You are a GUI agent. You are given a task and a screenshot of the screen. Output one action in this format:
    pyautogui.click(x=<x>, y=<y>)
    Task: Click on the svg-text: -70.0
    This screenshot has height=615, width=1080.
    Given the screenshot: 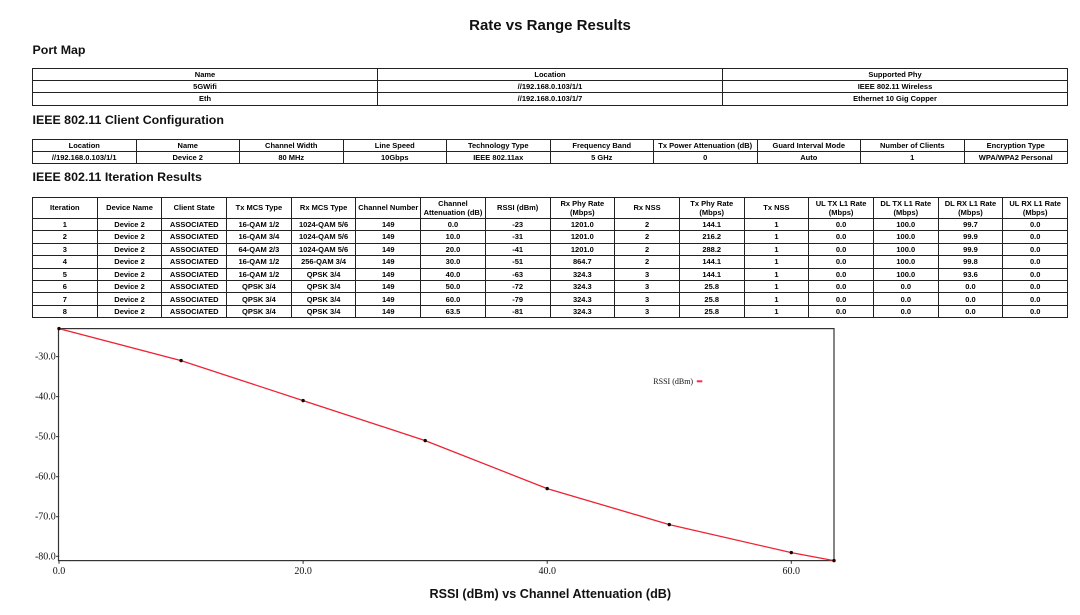 What is the action you would take?
    pyautogui.click(x=45, y=517)
    